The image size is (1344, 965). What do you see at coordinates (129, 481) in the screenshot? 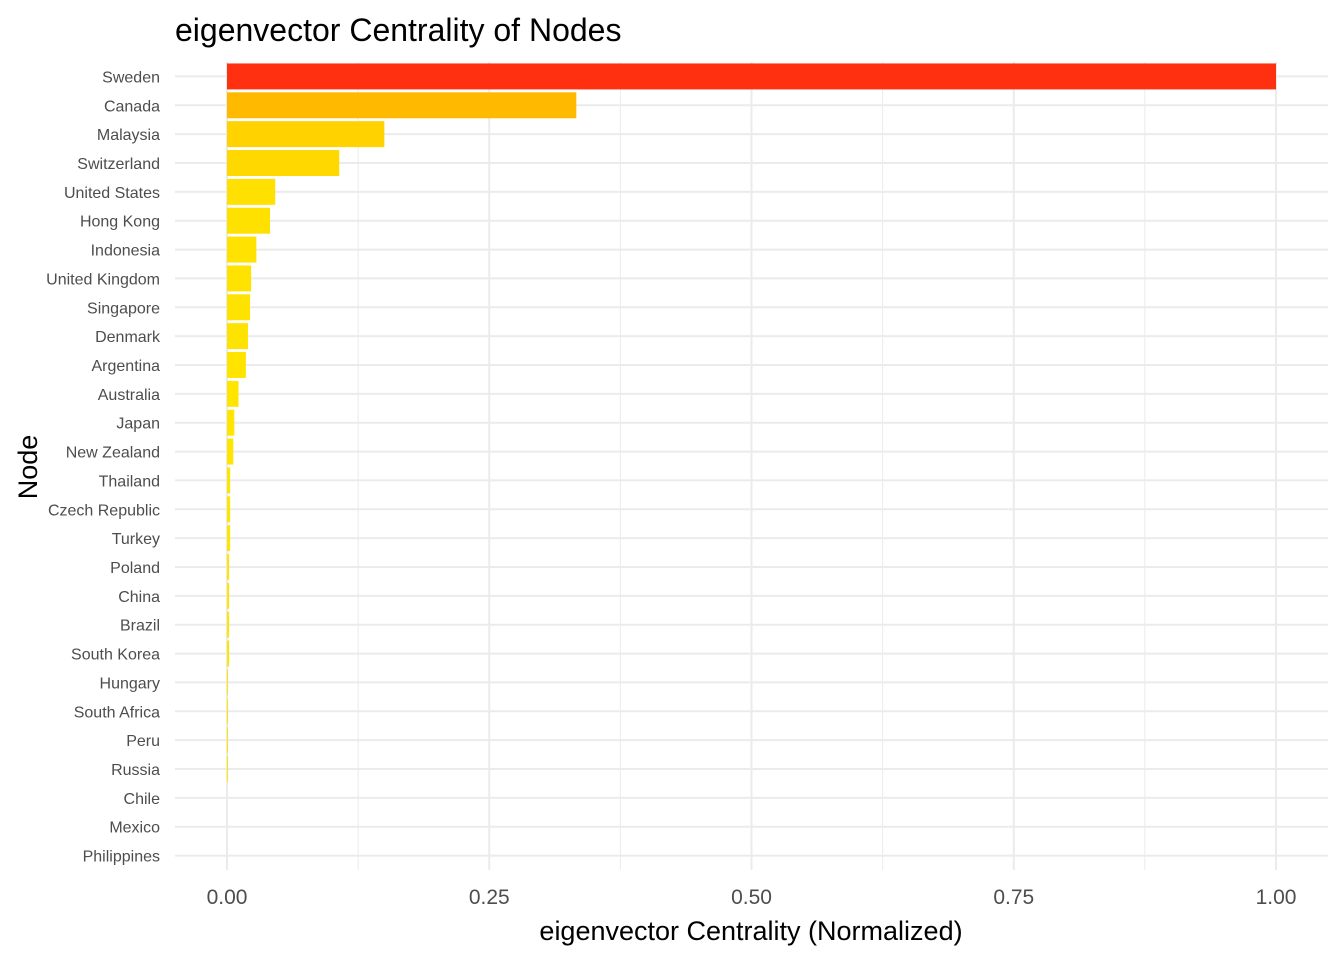
I see `y-tick-label: Thailand` at bounding box center [129, 481].